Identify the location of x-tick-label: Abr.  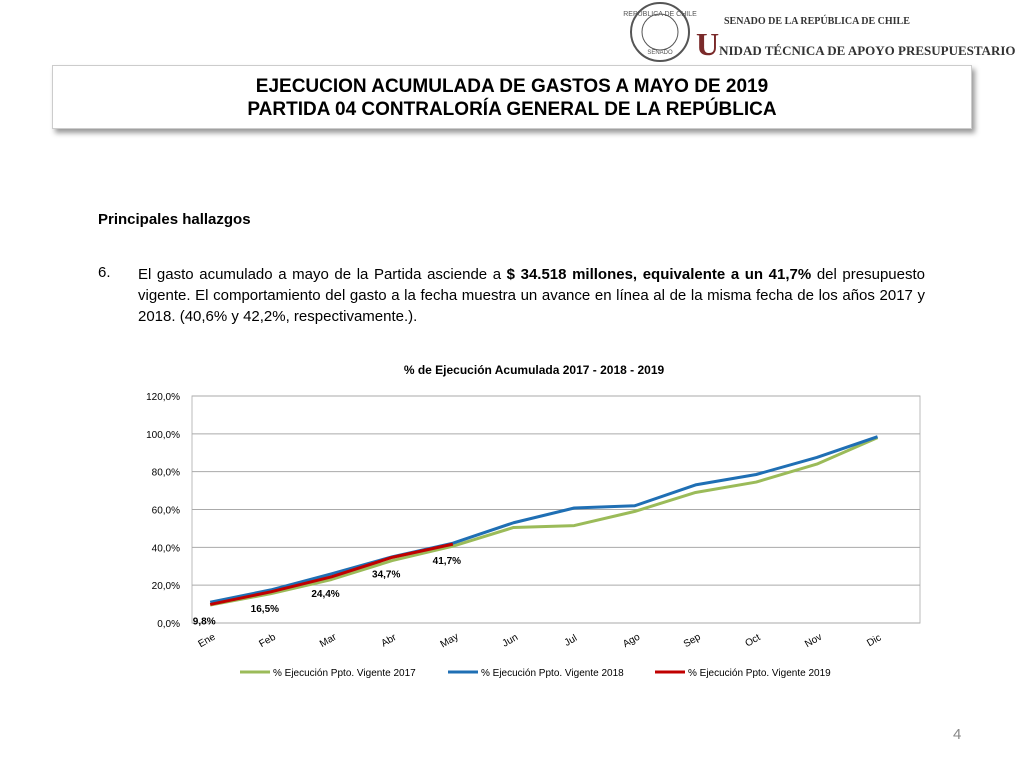
(389, 641).